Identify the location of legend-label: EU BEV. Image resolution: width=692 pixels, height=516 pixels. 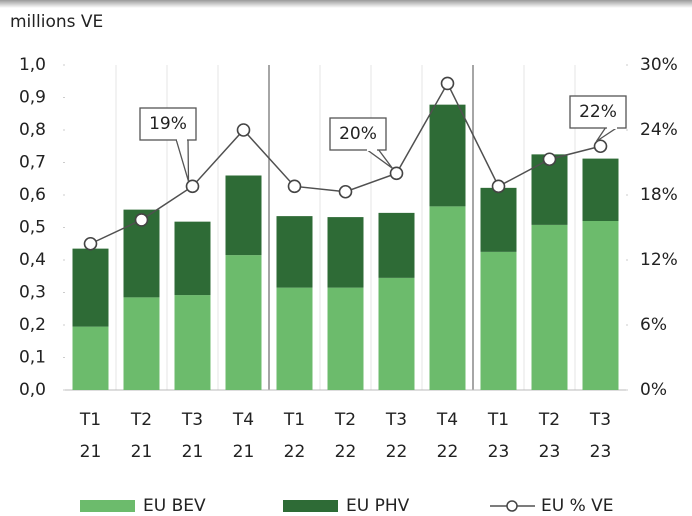
(174, 506).